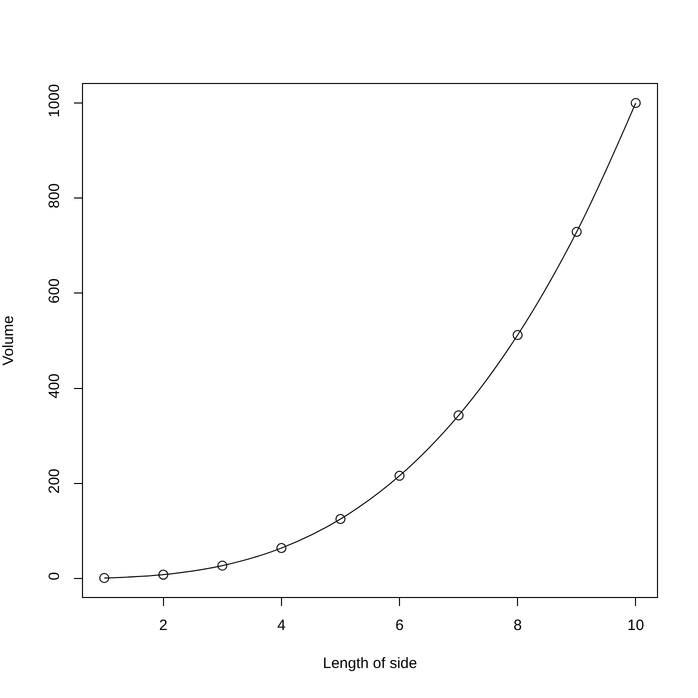 The image size is (698, 698). Describe the element at coordinates (281, 625) in the screenshot. I see `x-tick-label: 4` at that location.